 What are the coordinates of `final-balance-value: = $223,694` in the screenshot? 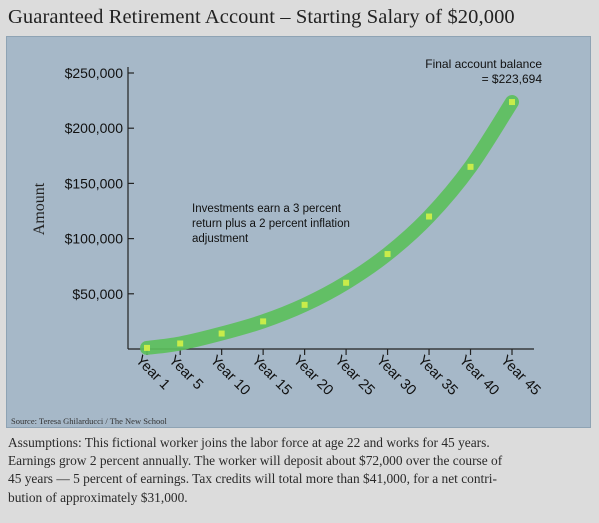 It's located at (512, 79).